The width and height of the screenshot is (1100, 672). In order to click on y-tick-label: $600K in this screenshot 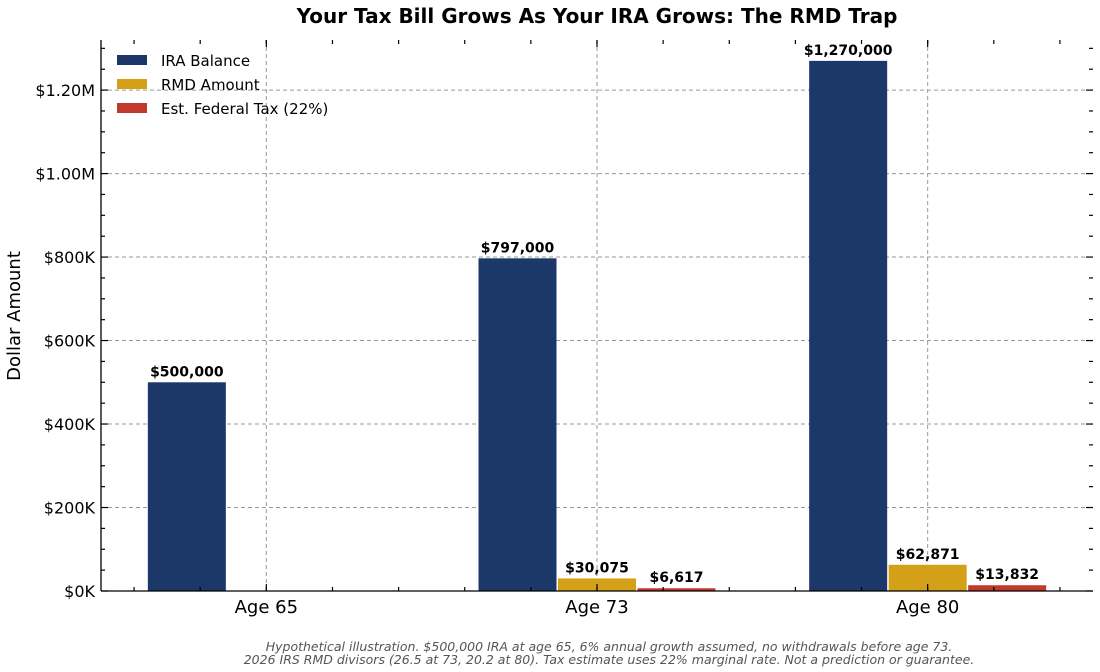, I will do `click(70, 341)`.